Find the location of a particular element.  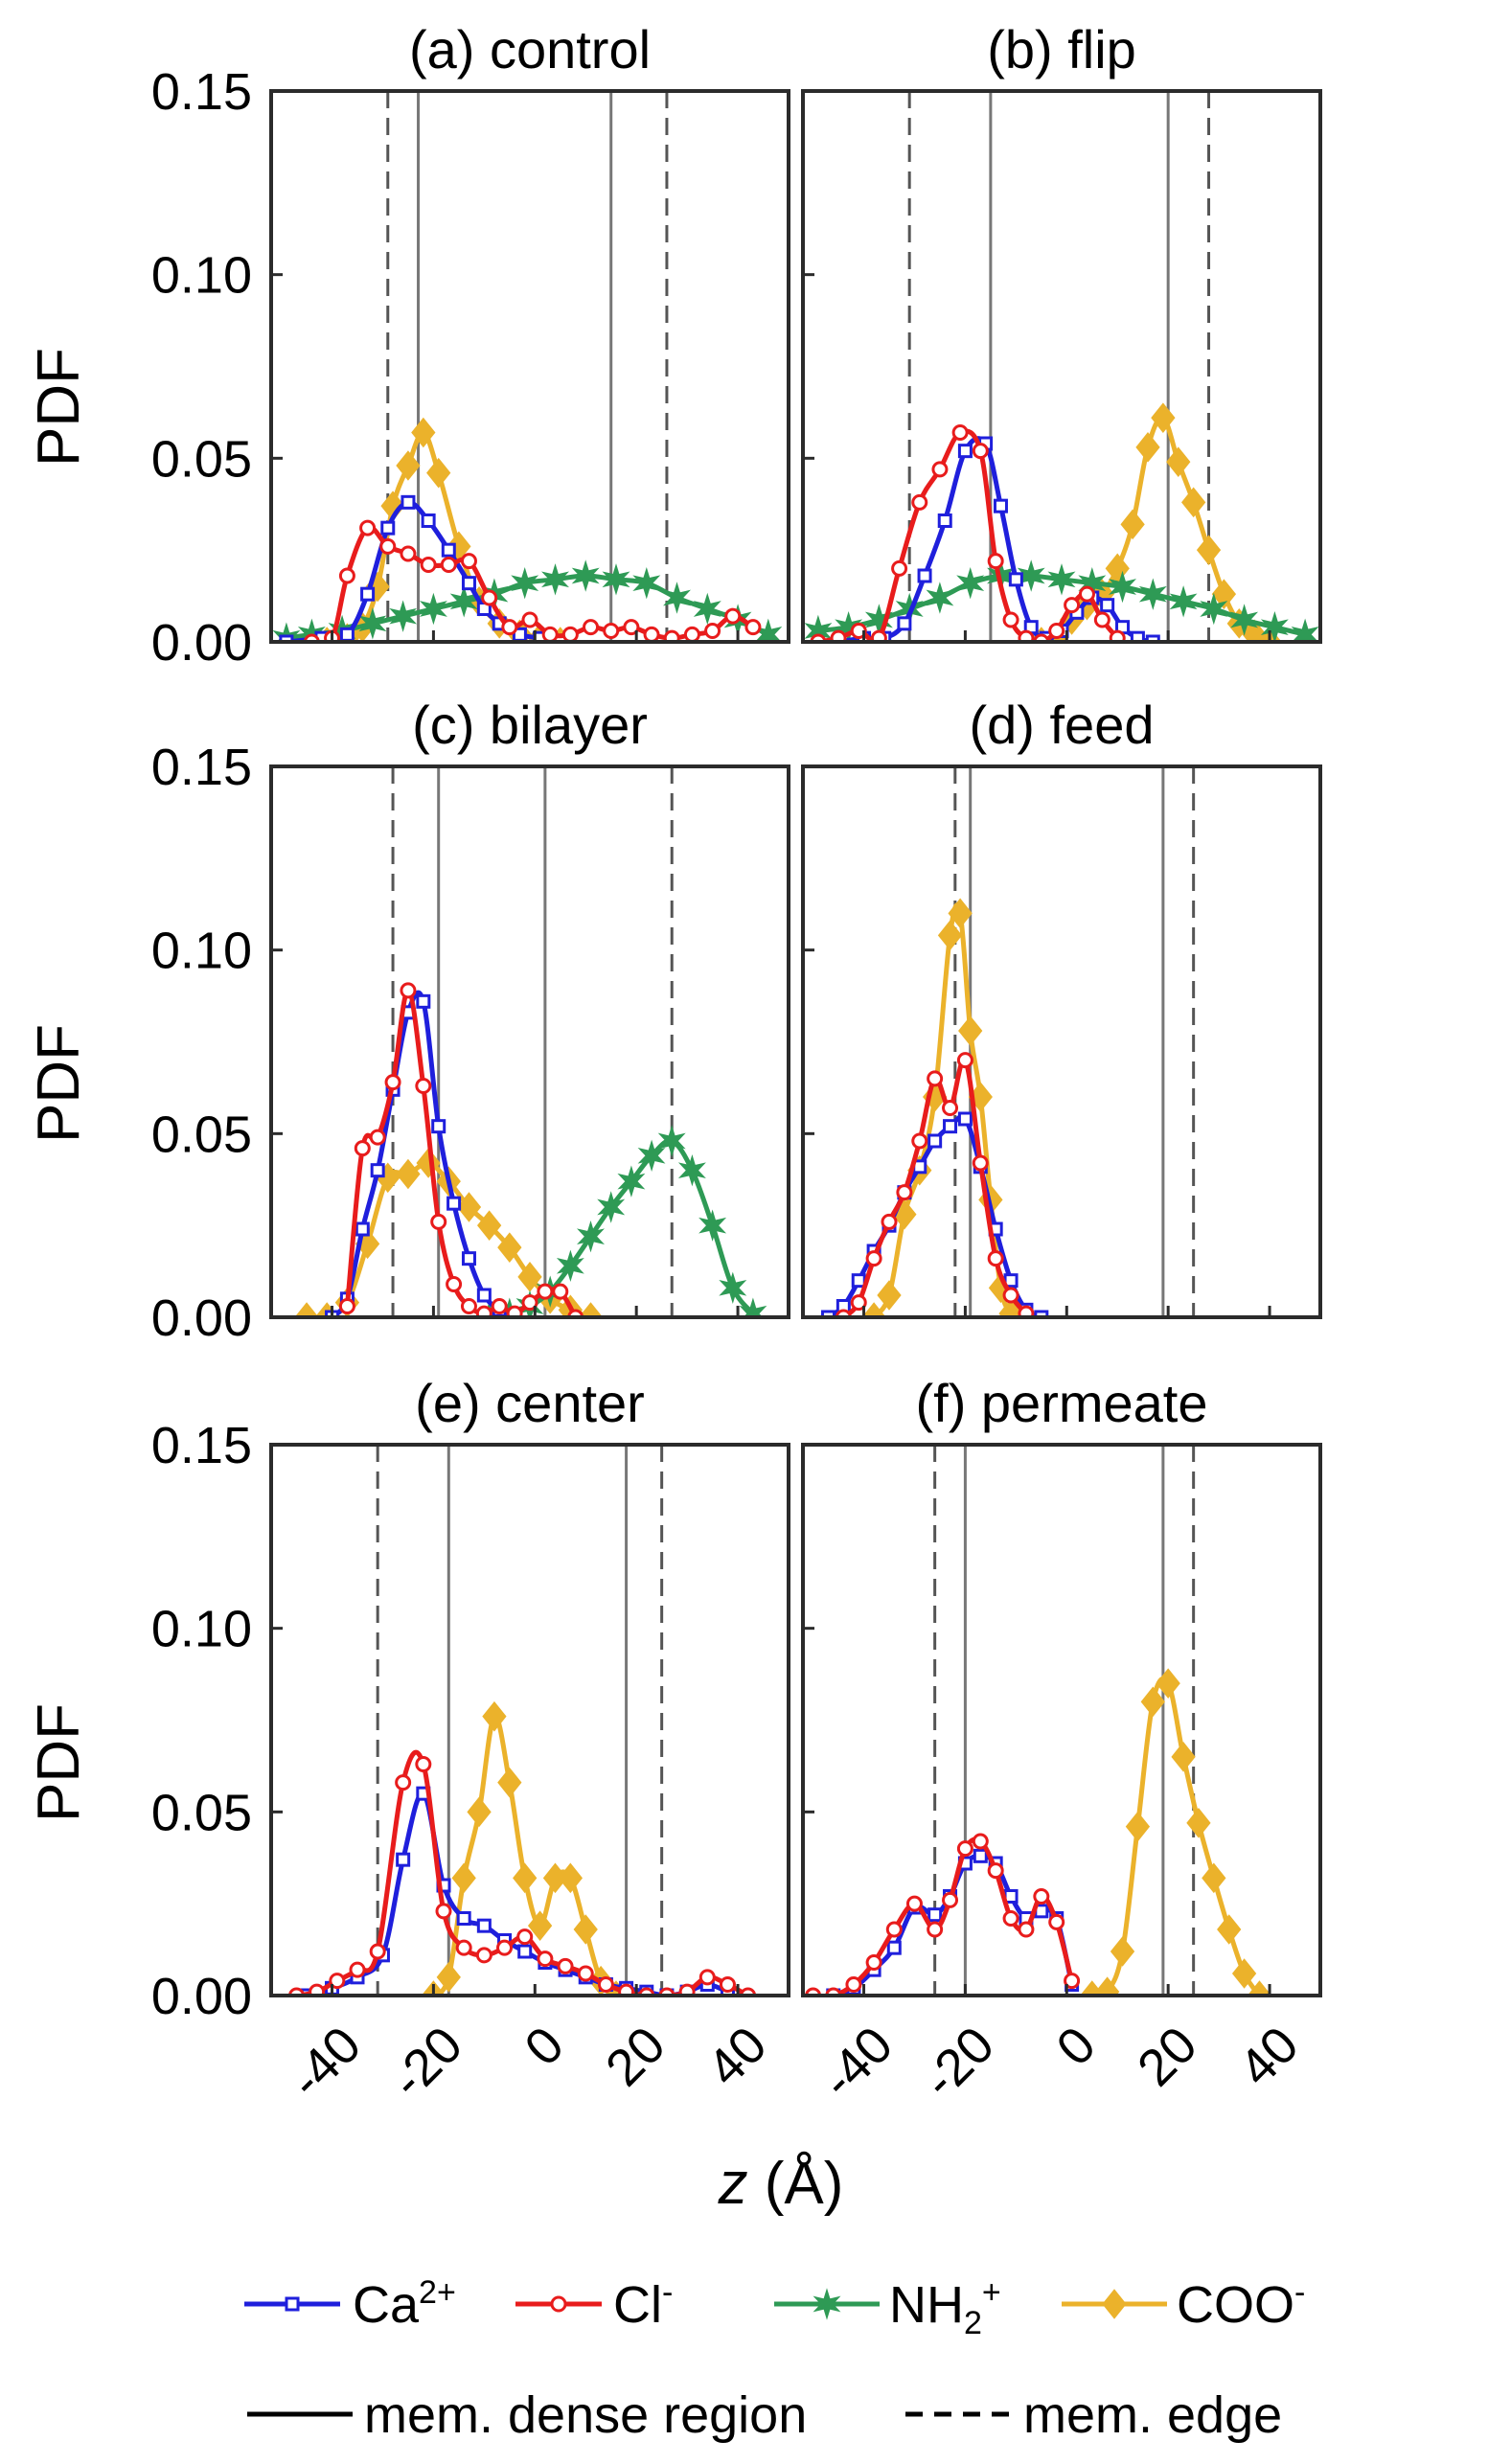

legend-label-sup: + is located at coordinates (991, 2292).